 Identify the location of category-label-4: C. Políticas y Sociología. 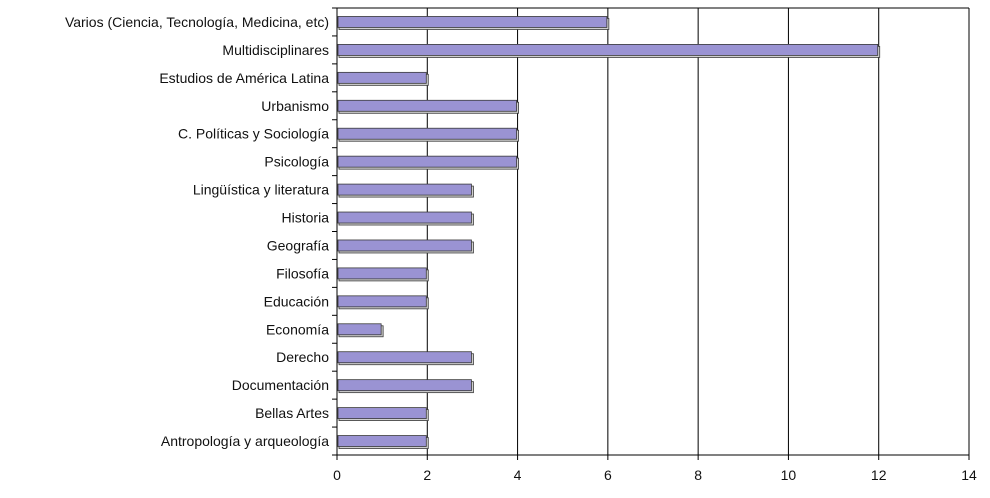
(253, 134).